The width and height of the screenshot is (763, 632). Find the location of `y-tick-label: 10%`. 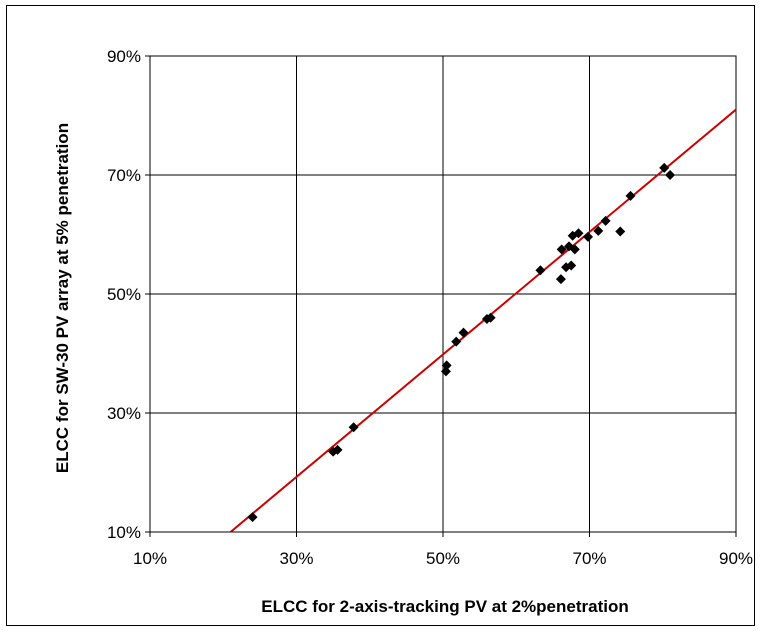

y-tick-label: 10% is located at coordinates (124, 532).